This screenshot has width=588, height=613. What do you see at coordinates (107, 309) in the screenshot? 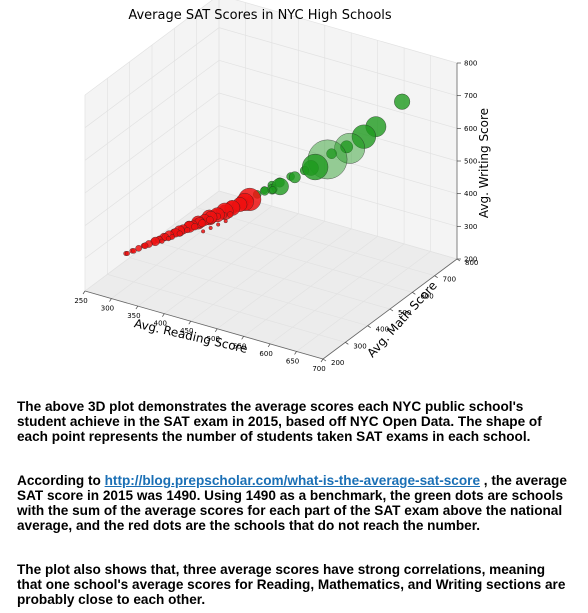
I see `x-tick-label: 300` at bounding box center [107, 309].